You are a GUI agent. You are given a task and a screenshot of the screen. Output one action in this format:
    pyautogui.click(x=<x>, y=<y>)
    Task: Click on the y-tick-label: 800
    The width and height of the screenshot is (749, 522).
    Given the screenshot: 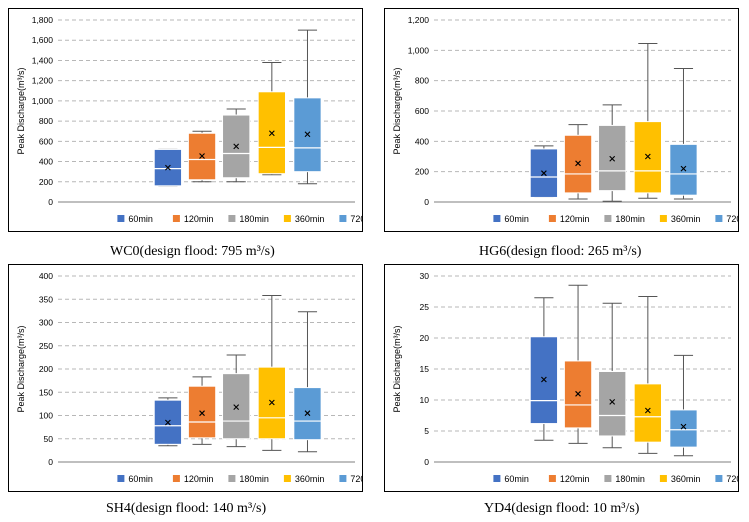 What is the action you would take?
    pyautogui.click(x=422, y=81)
    